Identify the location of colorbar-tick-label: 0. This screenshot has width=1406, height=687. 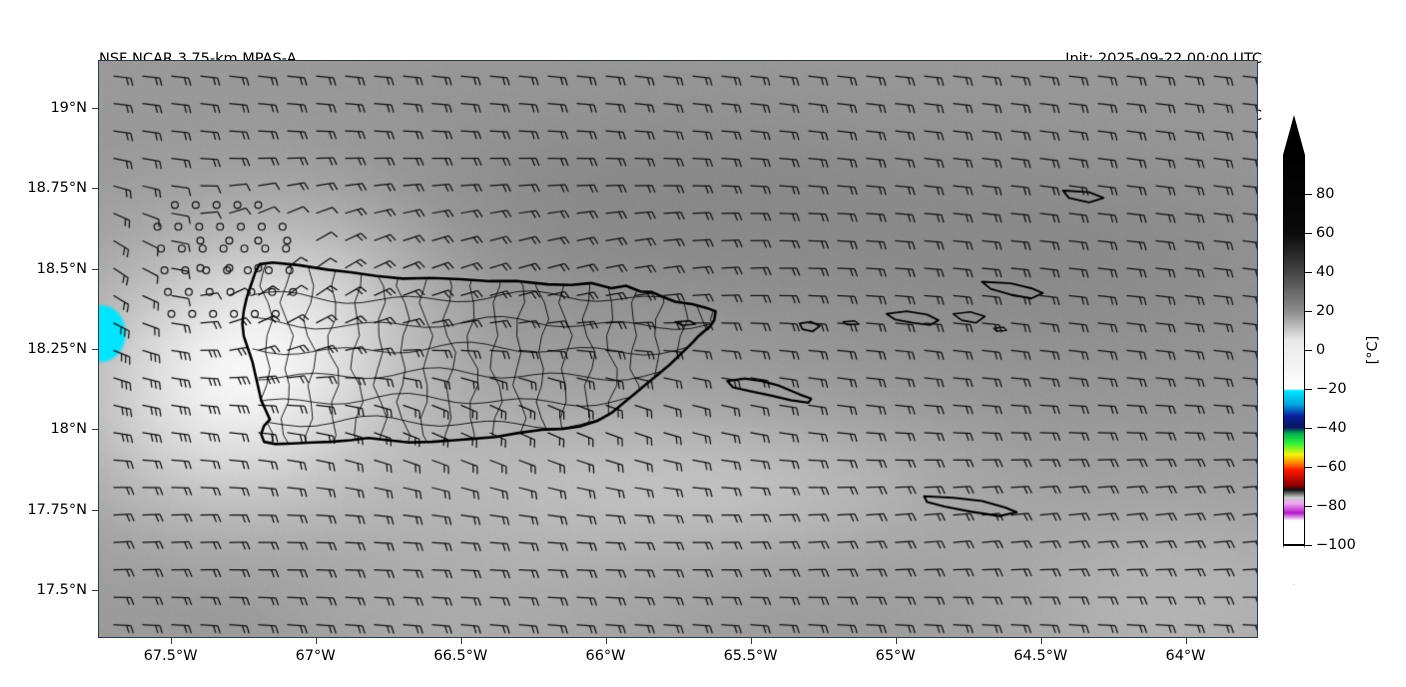
(1321, 350).